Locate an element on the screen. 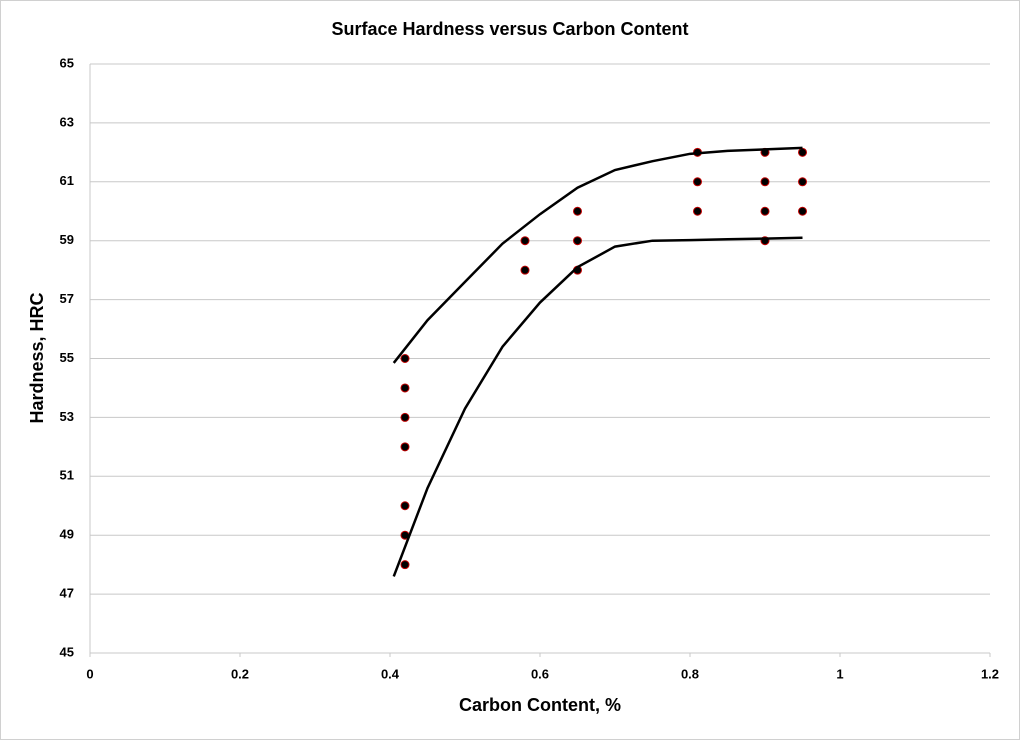 The image size is (1024, 743). y-tick-label: 51 is located at coordinates (67, 475).